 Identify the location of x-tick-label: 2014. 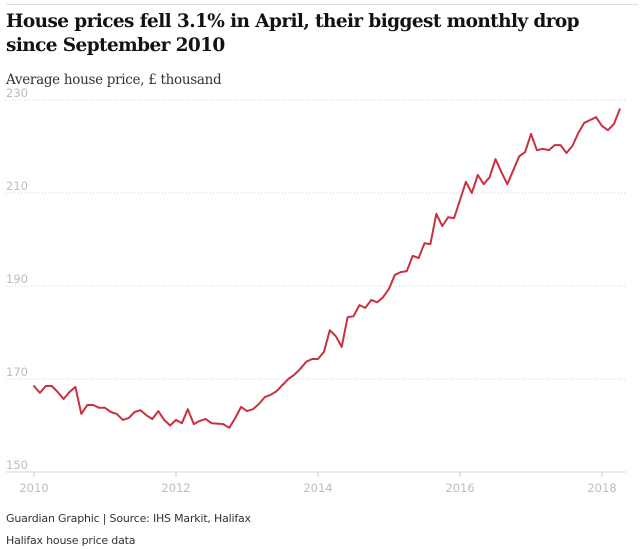
(317, 488).